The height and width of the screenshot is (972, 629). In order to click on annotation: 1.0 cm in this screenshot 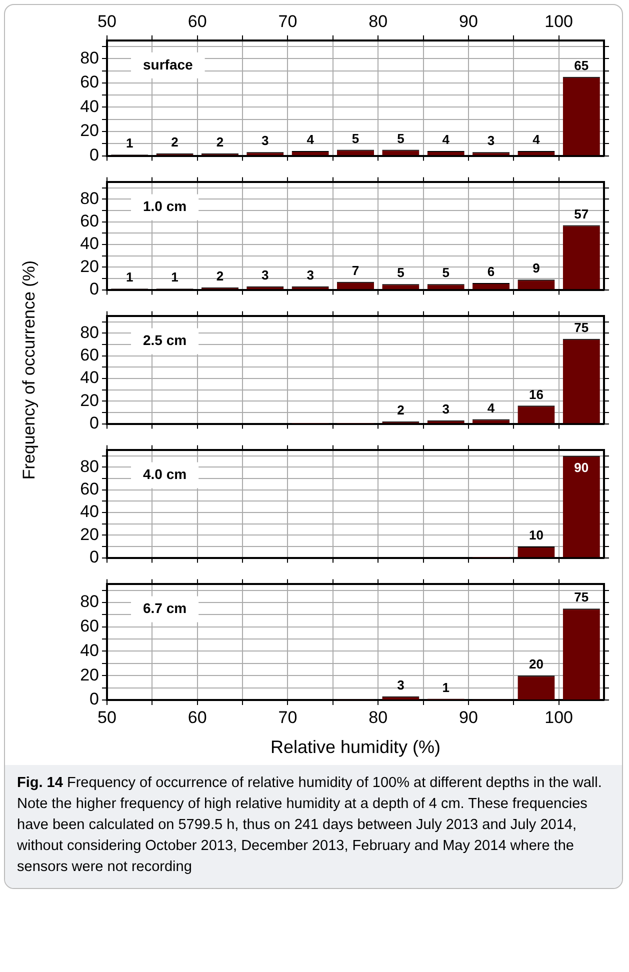, I will do `click(165, 206)`.